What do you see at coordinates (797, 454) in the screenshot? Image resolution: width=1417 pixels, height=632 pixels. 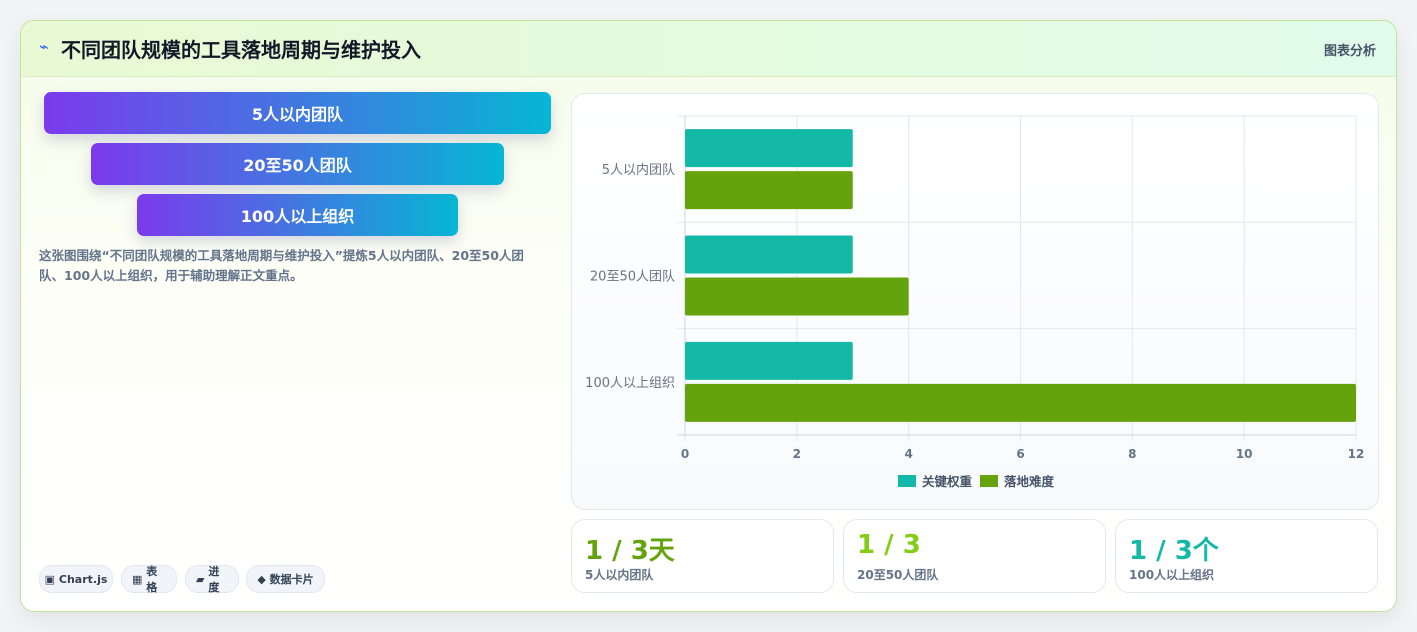 I see `x-tick-label: 2` at bounding box center [797, 454].